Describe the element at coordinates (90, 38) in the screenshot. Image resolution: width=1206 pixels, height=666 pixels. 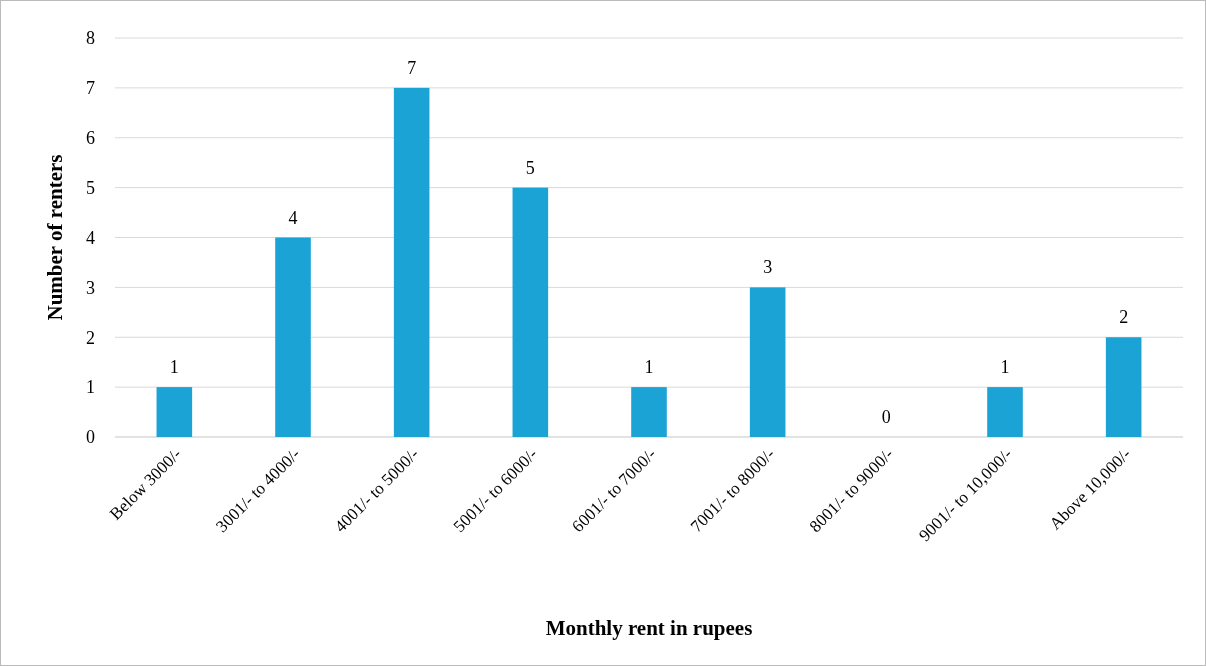
I see `y-tick-label: 8` at that location.